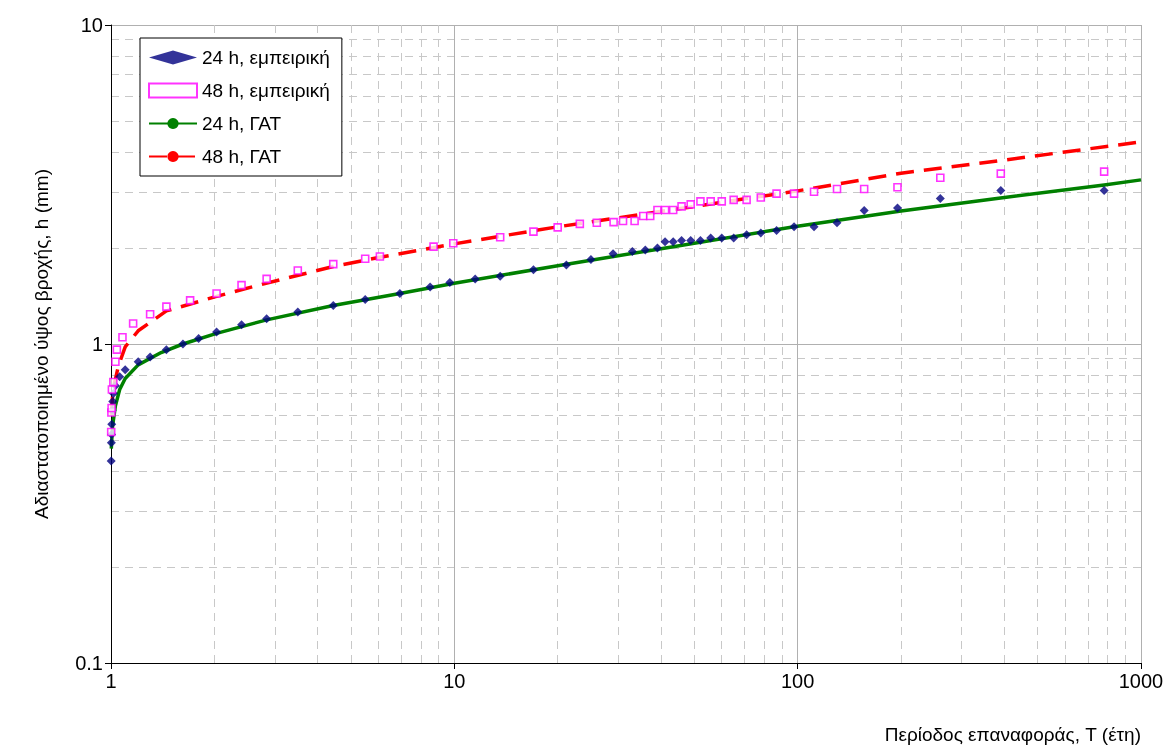 Image resolution: width=1174 pixels, height=756 pixels. Describe the element at coordinates (242, 156) in the screenshot. I see `legend-label: 48 h, ΓΑΤ` at that location.